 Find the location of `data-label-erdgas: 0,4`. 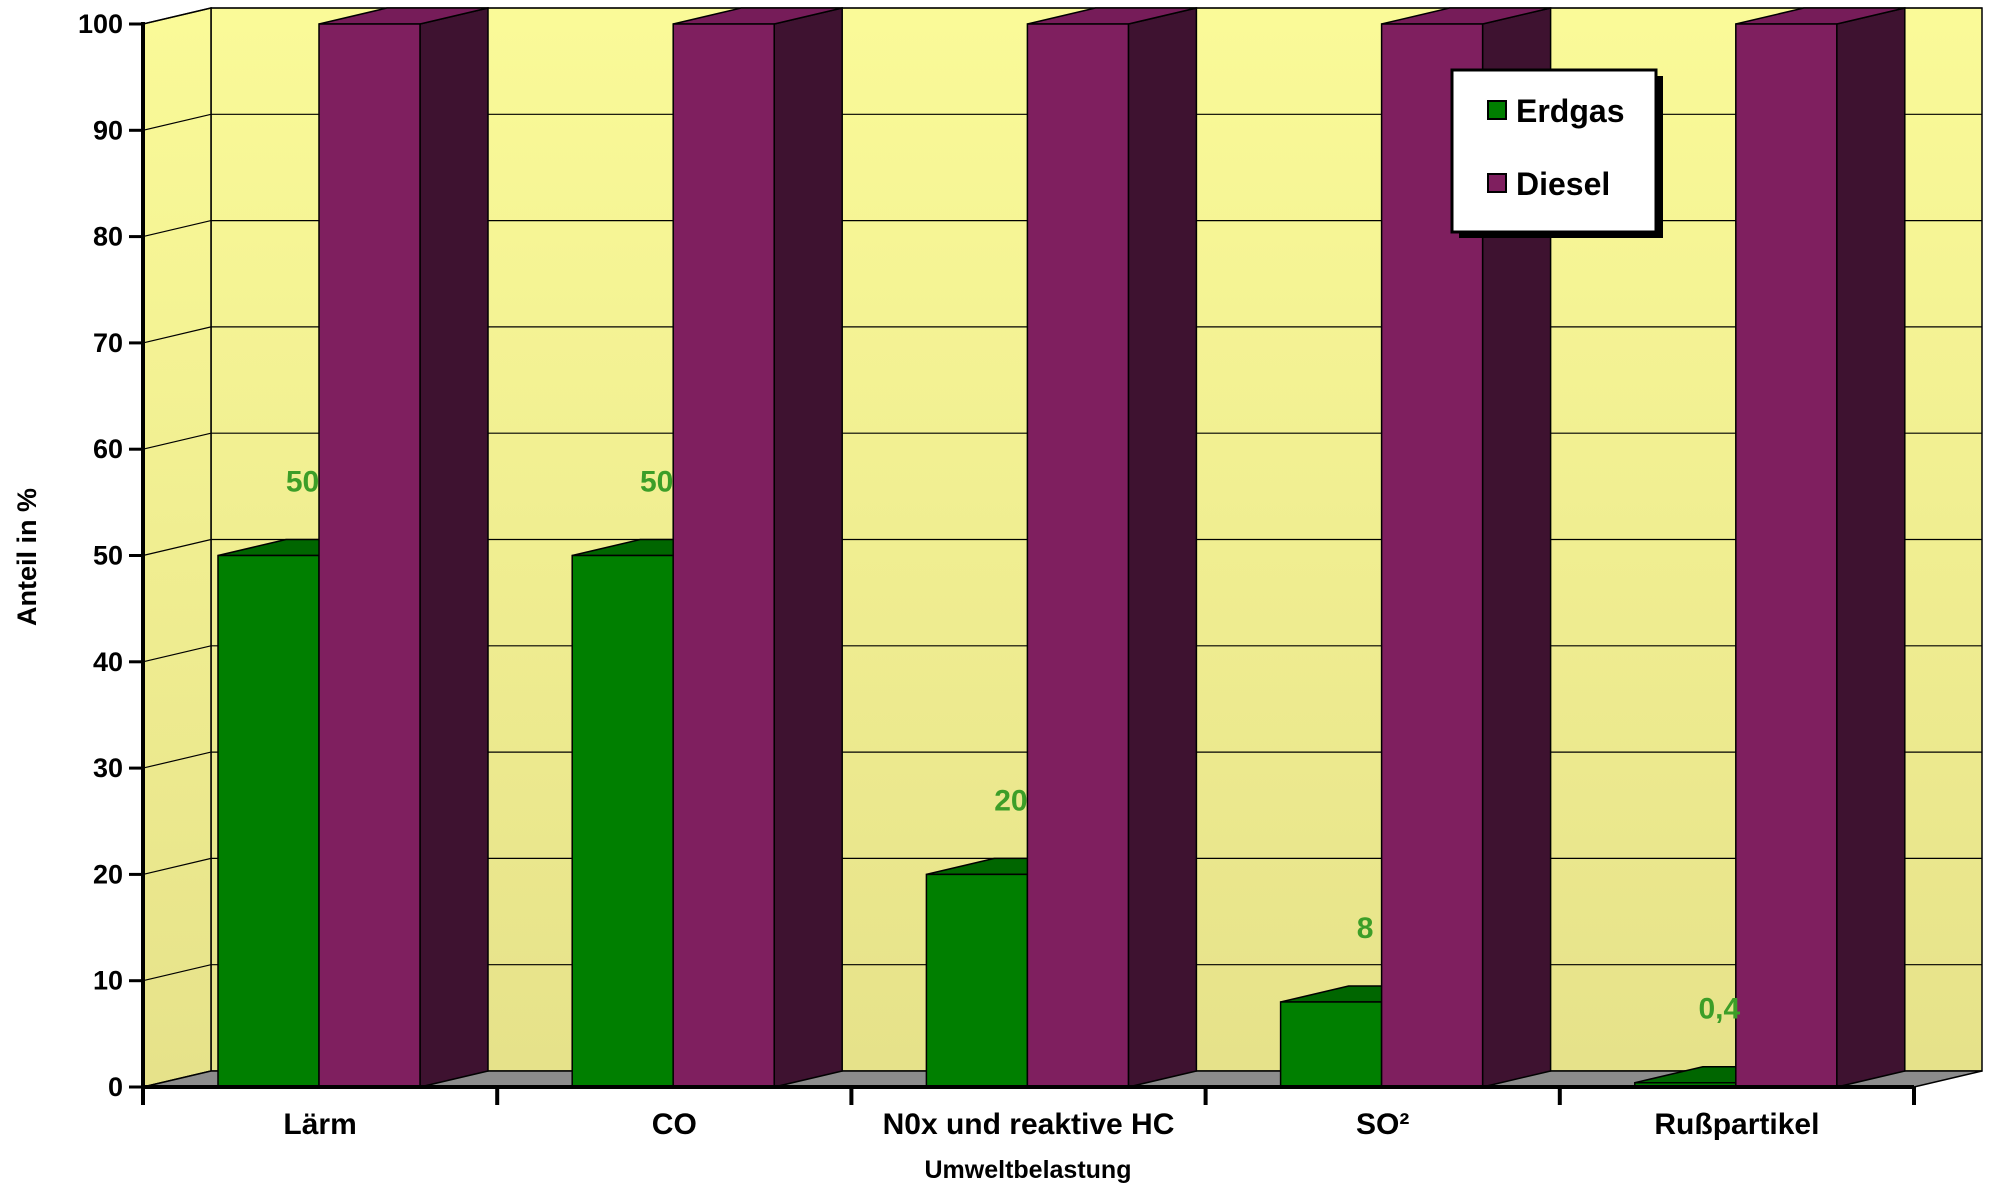

data-label-erdgas: 0,4 is located at coordinates (1719, 1009).